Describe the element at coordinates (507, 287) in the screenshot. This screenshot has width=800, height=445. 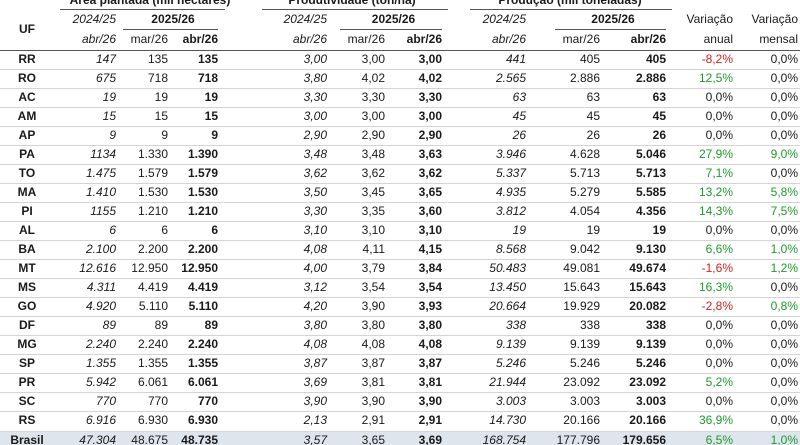
I see `cell: 13.450` at that location.